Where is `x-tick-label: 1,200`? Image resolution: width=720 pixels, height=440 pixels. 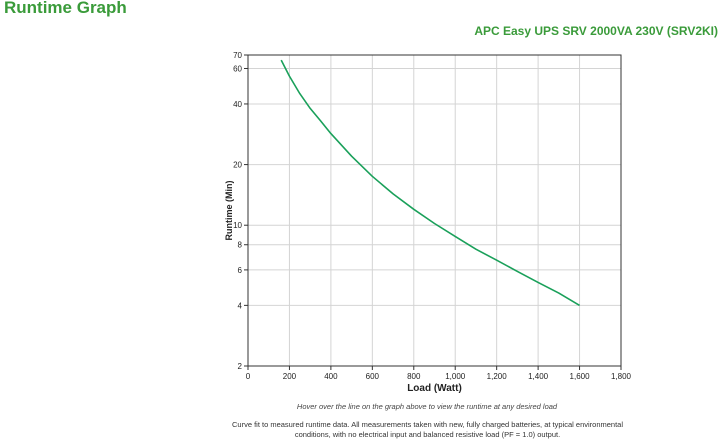
x-tick-label: 1,200 is located at coordinates (497, 376).